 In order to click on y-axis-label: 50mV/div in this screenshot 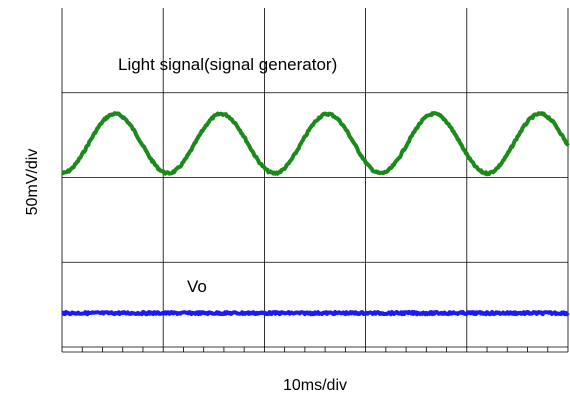, I will do `click(32, 182)`.